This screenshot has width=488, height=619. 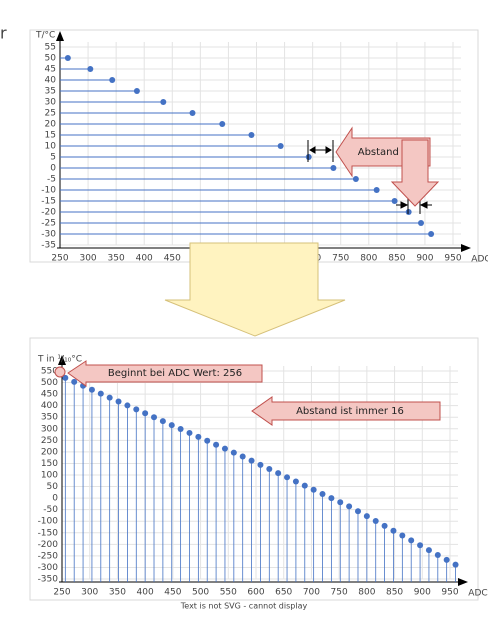 I want to click on y-tick-label: -35, so click(x=48, y=246).